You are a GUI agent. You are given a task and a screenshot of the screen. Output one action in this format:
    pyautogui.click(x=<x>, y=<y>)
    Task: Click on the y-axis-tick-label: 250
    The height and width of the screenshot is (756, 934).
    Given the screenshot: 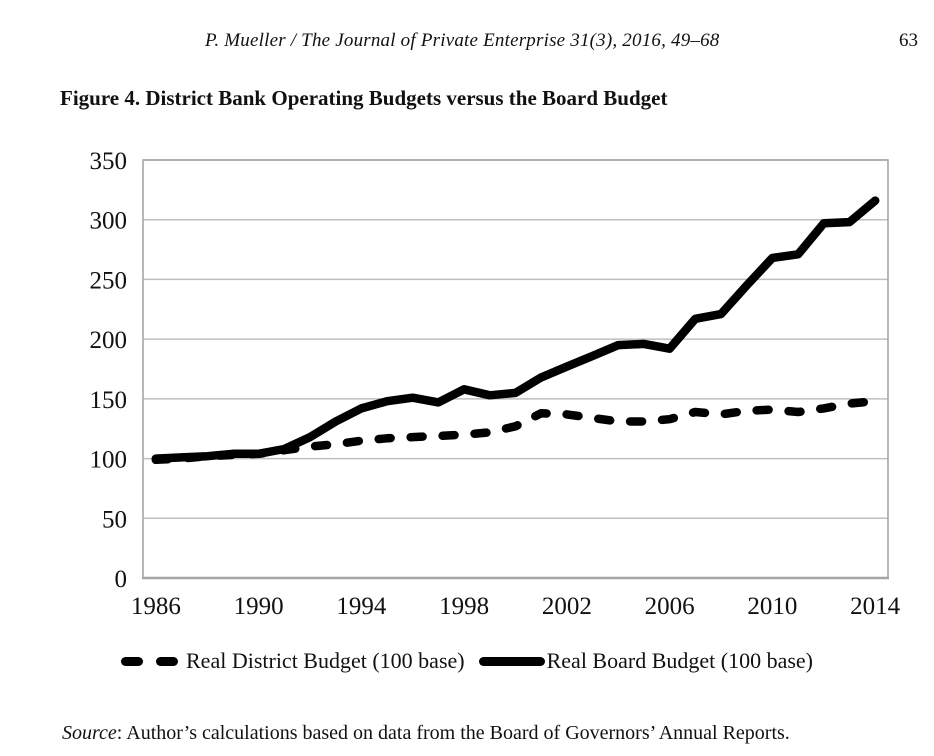 What is the action you would take?
    pyautogui.click(x=109, y=280)
    